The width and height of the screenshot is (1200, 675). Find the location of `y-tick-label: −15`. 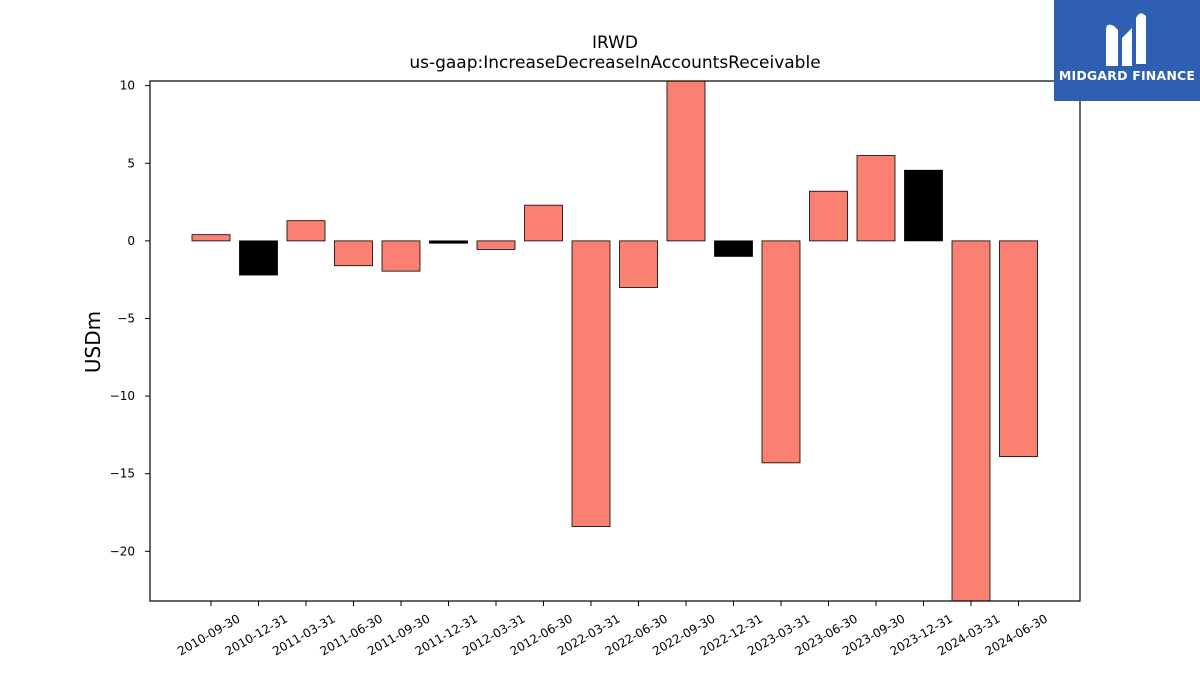

y-tick-label: −15 is located at coordinates (122, 474).